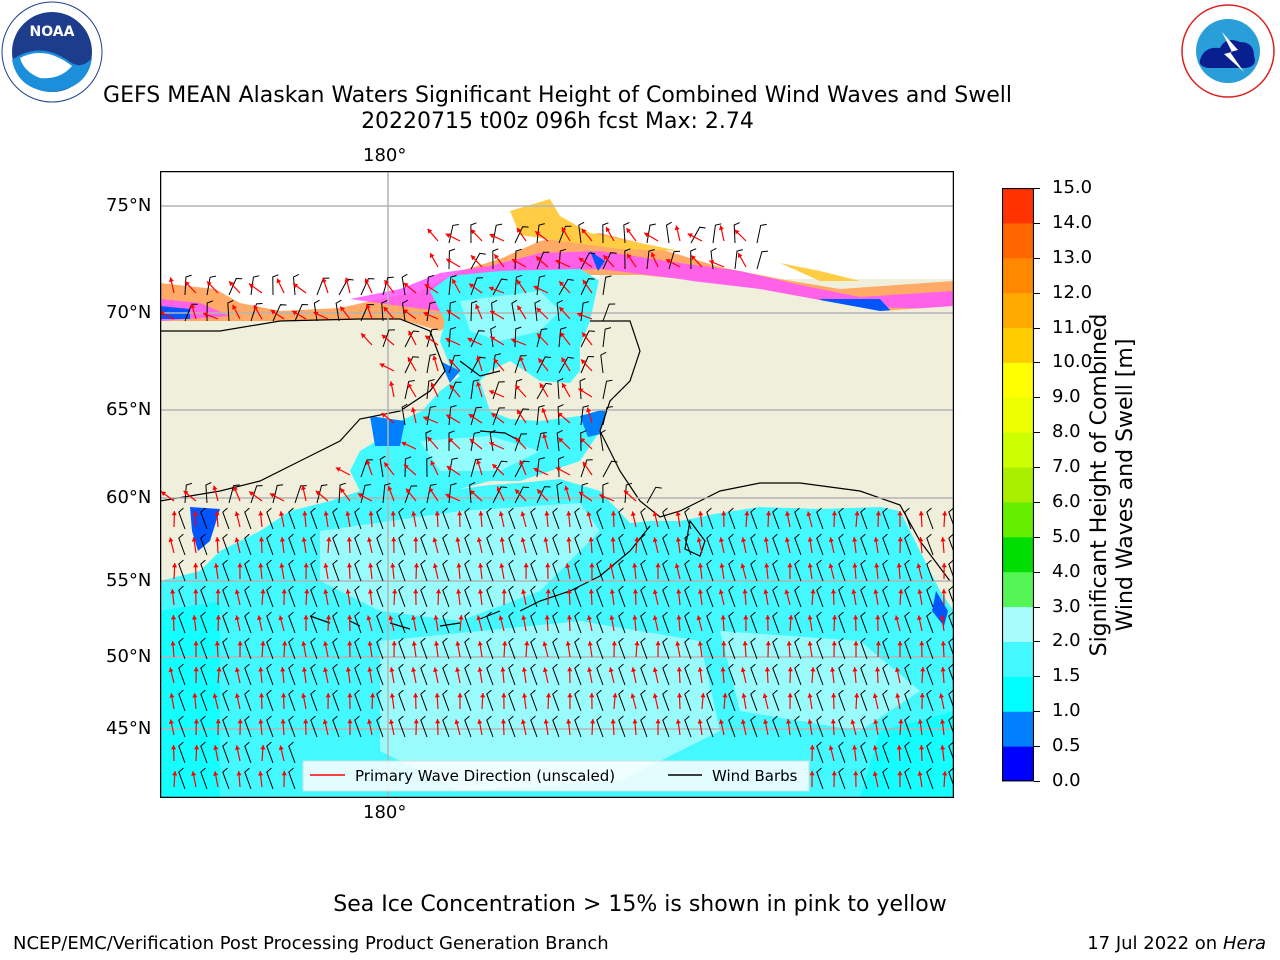  I want to click on latitude-label-75: 75°N, so click(129, 205).